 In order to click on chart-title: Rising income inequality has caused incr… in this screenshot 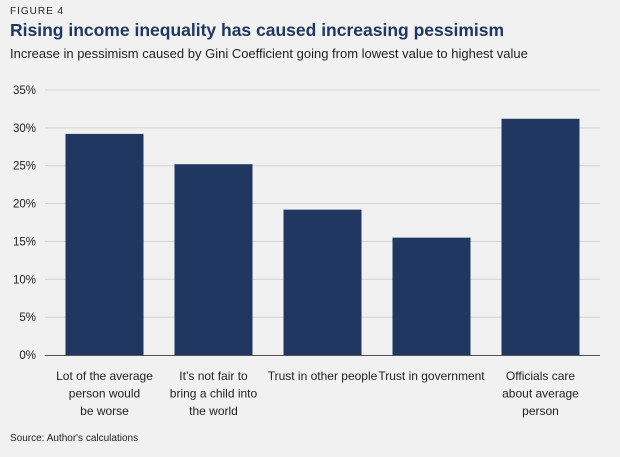, I will do `click(257, 30)`.